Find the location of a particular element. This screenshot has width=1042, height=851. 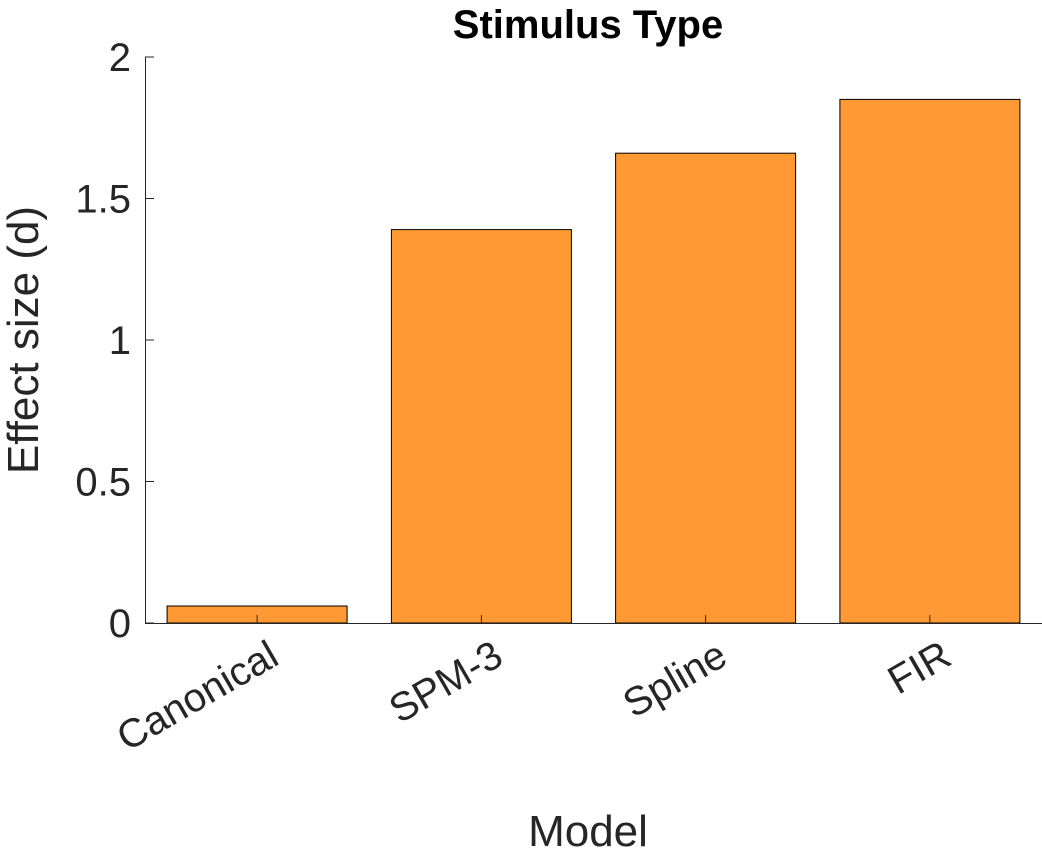

x-tick-label: Canonical is located at coordinates (198, 696).